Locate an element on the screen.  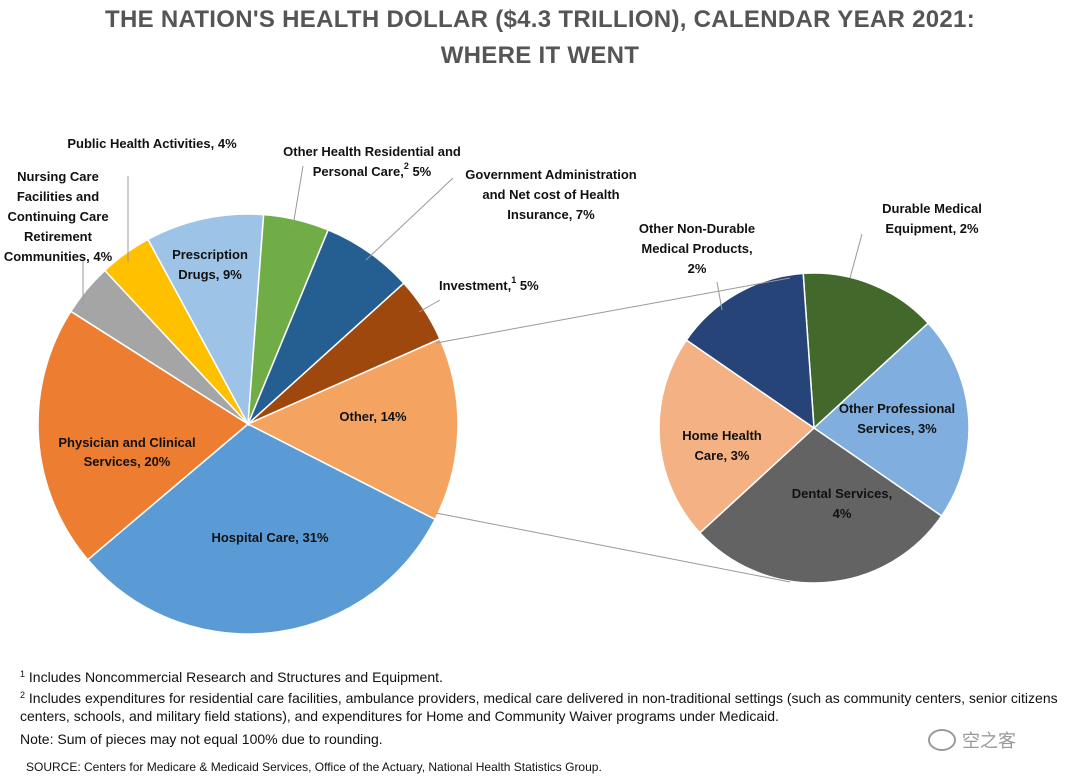
slice-label-other-professional-line-2: Services, 3% is located at coordinates (897, 428).